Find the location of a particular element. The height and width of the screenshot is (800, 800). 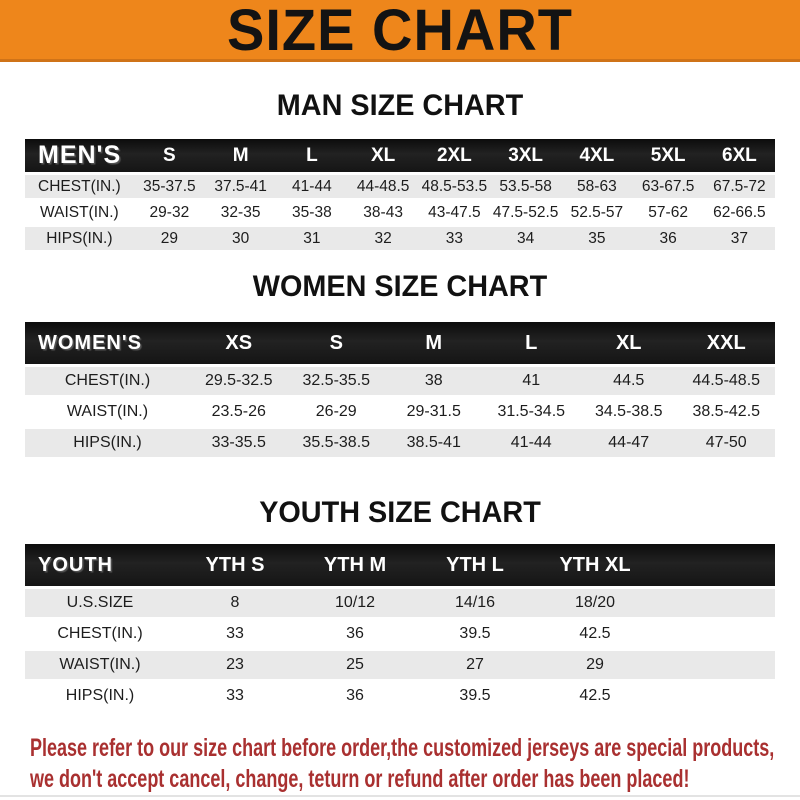

women-cell-value: 41 is located at coordinates (531, 381).